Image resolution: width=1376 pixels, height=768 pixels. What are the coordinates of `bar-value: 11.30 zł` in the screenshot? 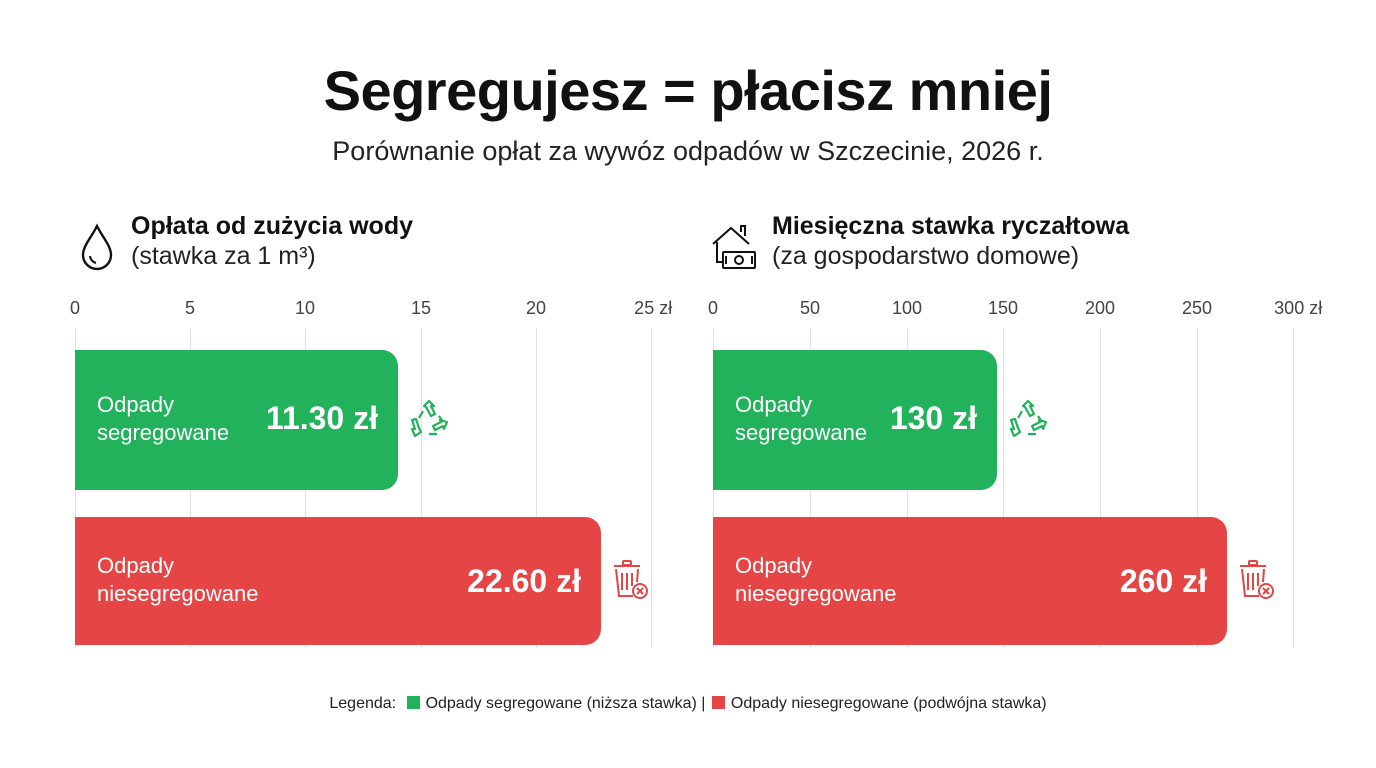 It's located at (321, 418).